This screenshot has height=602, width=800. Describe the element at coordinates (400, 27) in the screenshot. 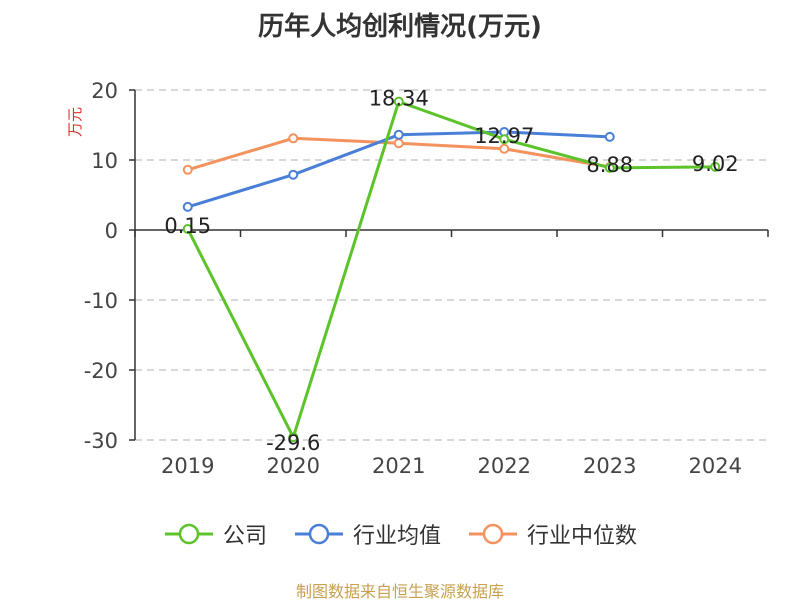

I see `chart-title: 历年人均创利情况(万元)` at that location.